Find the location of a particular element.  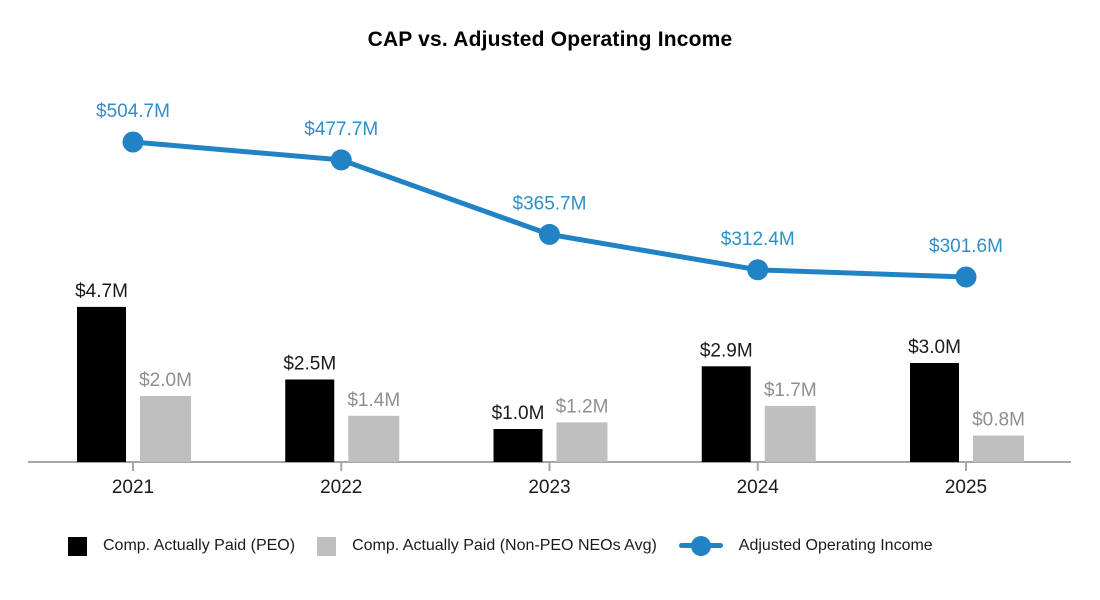

income-value-label: $365.7M is located at coordinates (550, 203).